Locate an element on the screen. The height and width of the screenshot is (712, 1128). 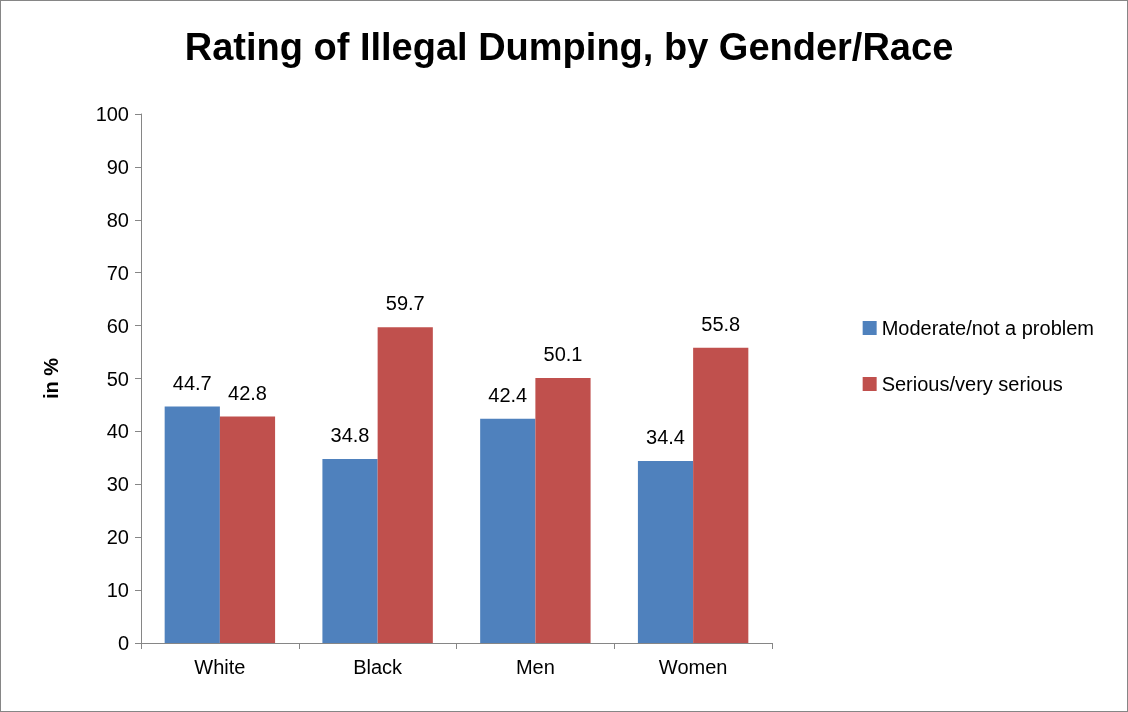
y-tick-label: 30 is located at coordinates (117, 484).